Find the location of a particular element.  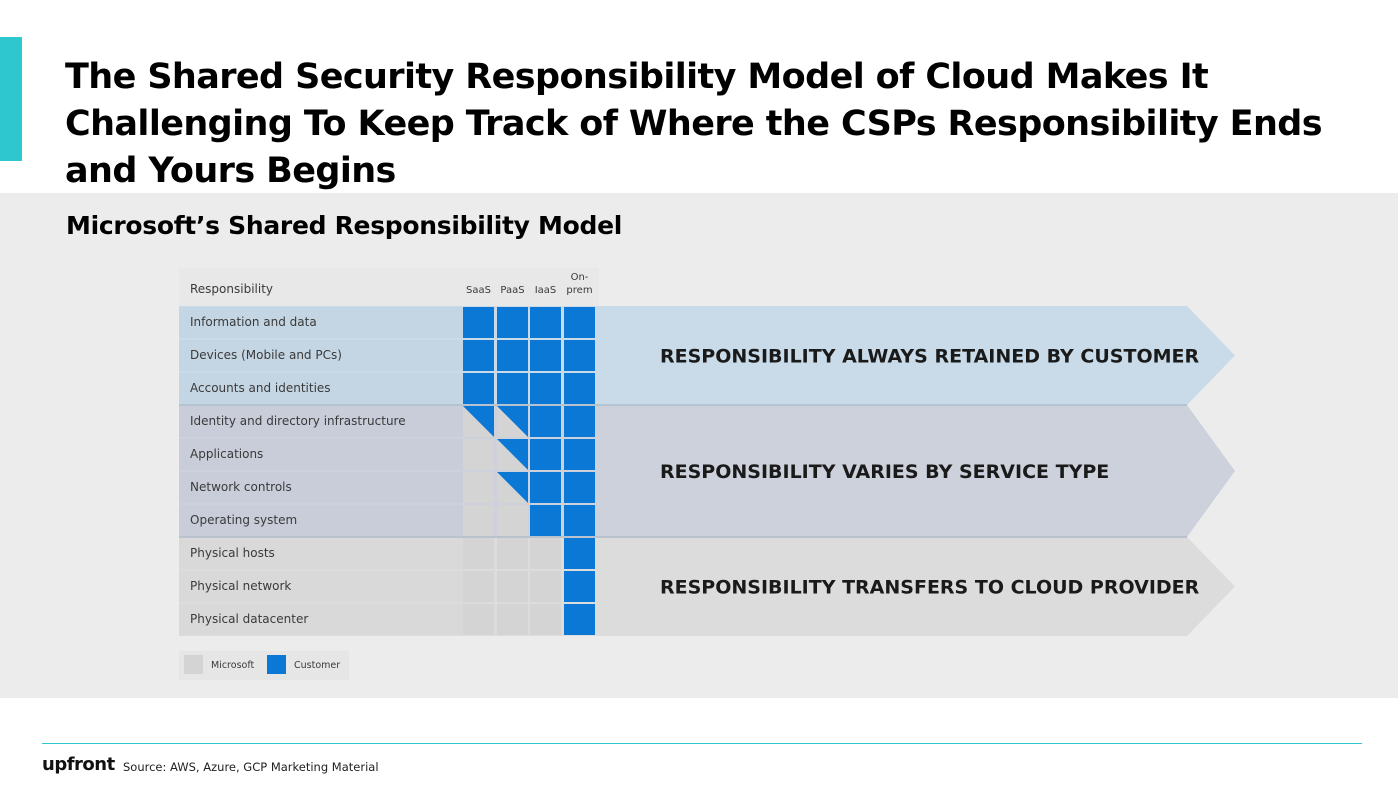

row-label: Accounts and identities is located at coordinates (260, 388).